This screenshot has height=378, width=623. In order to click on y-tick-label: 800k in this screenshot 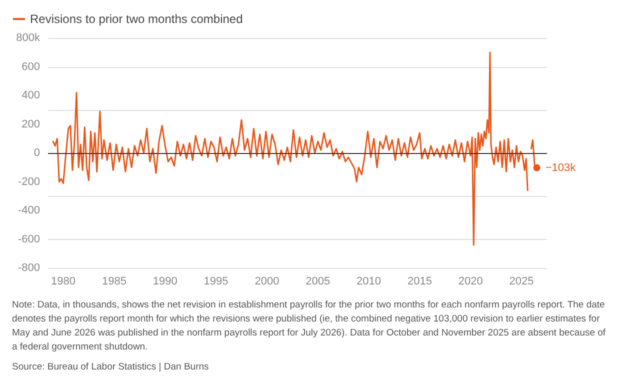, I will do `click(28, 38)`.